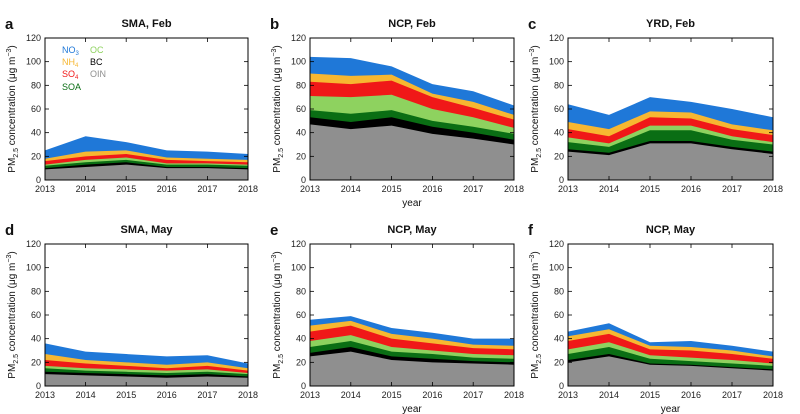 The height and width of the screenshot is (414, 800). What do you see at coordinates (671, 230) in the screenshot?
I see `panel-title: NCP, May` at bounding box center [671, 230].